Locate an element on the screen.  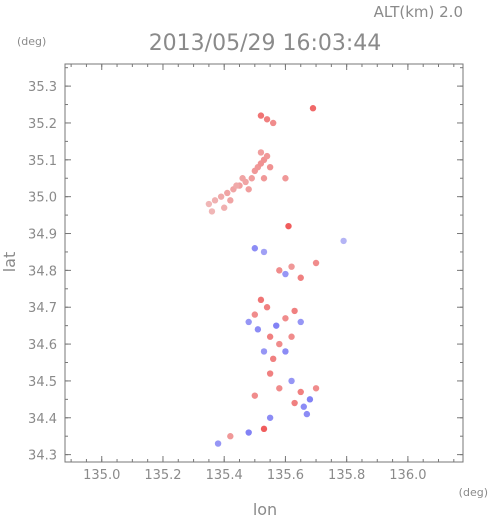
y-tick-label: 35.1 is located at coordinates (42, 161).